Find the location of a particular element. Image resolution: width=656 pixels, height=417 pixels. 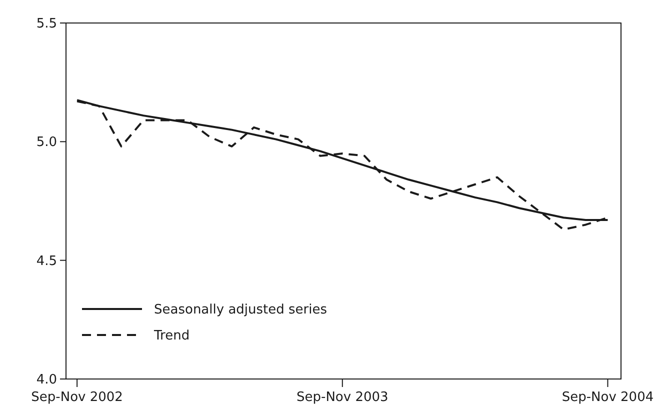

legend-label: Trend is located at coordinates (171, 336).